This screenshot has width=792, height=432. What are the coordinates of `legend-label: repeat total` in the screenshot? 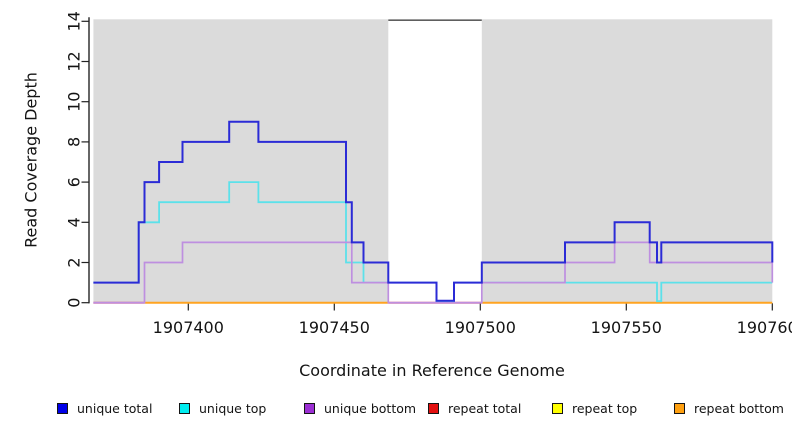 It's located at (485, 408).